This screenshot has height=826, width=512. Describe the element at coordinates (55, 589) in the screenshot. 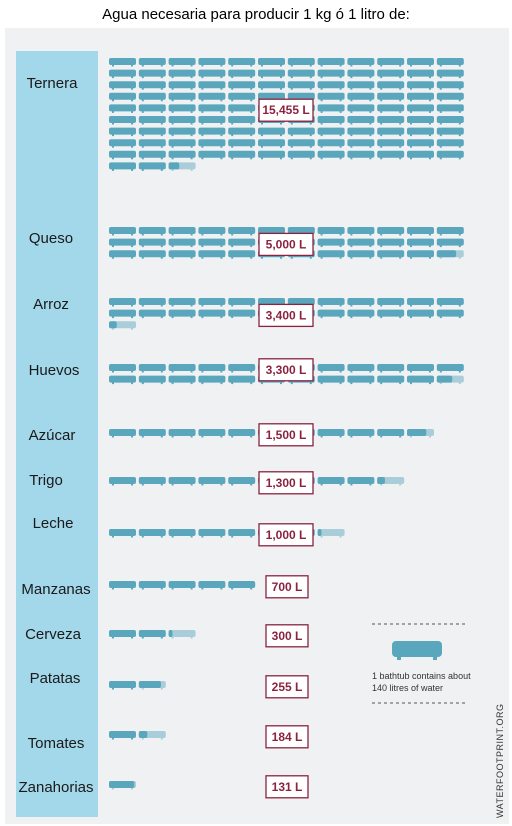

I see `category-label: Manzanas` at that location.